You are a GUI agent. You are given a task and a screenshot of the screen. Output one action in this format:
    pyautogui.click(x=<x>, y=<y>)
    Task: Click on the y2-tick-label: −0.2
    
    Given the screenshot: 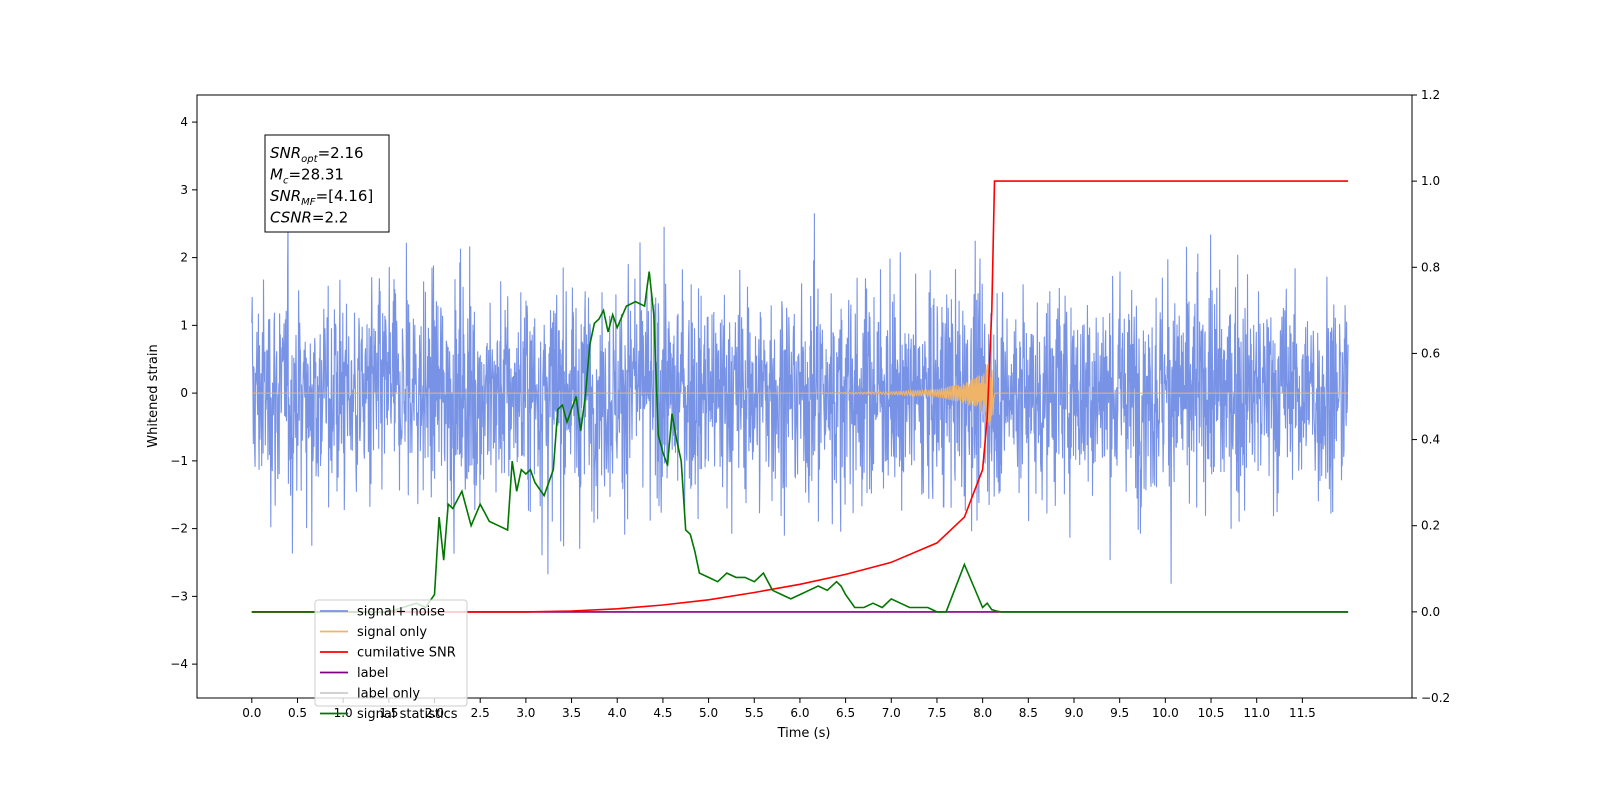 What is the action you would take?
    pyautogui.click(x=1435, y=698)
    